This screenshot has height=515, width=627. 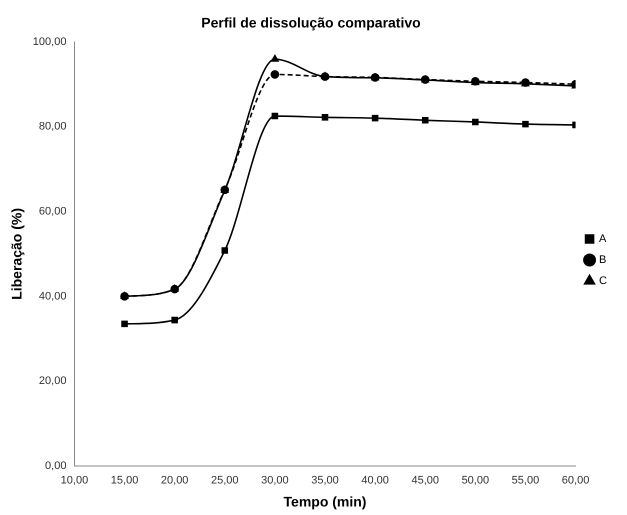 I want to click on x-tick-label: 15,00, so click(x=124, y=480).